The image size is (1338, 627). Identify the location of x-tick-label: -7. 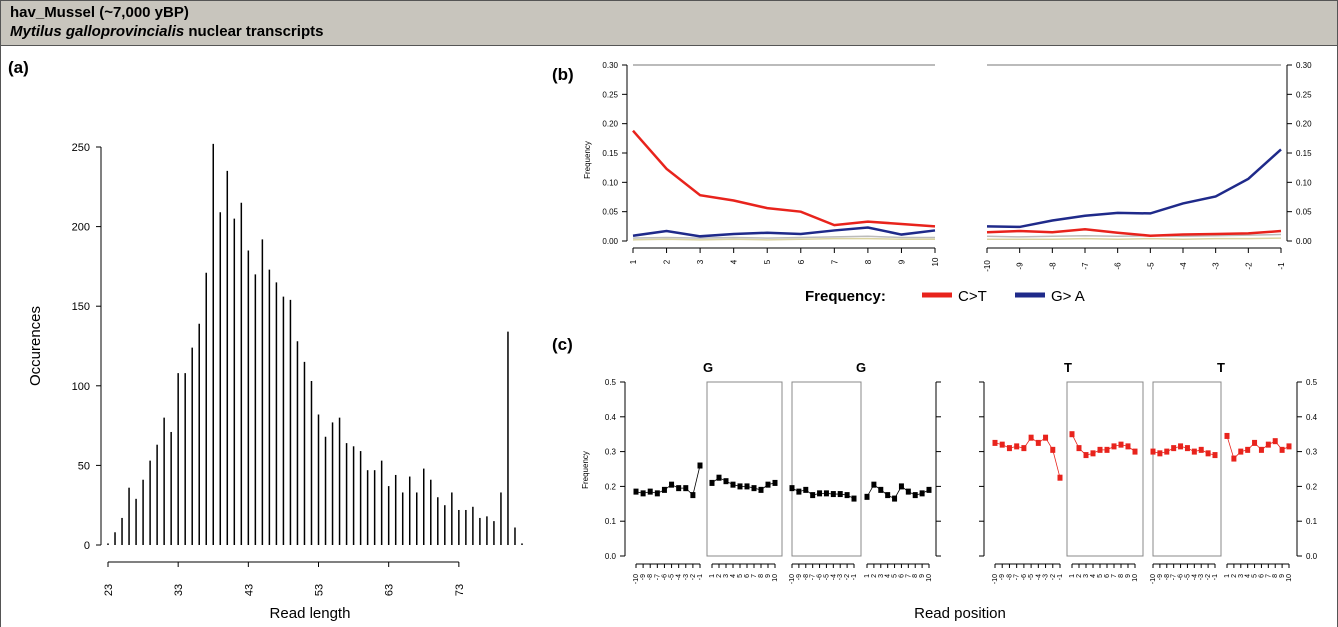
(1017, 577).